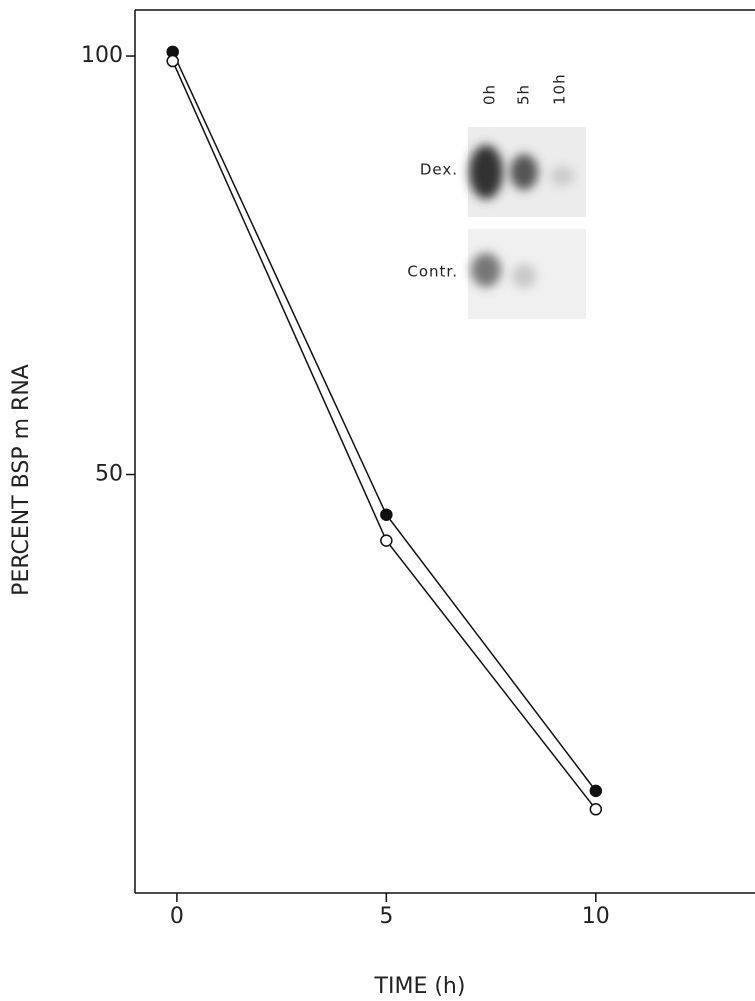  What do you see at coordinates (432, 272) in the screenshot?
I see `row-label: Contr.` at bounding box center [432, 272].